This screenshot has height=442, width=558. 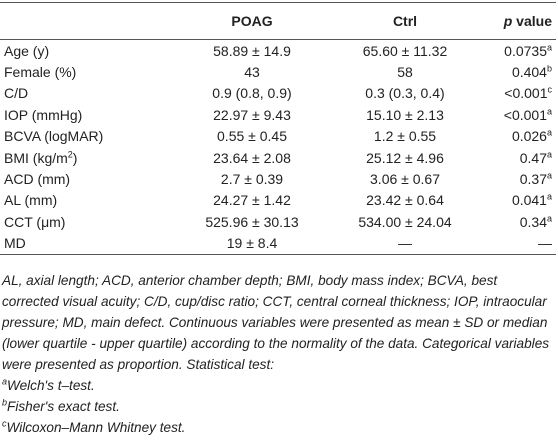 I want to click on cell-text: BMI (kg/m, so click(x=36, y=157).